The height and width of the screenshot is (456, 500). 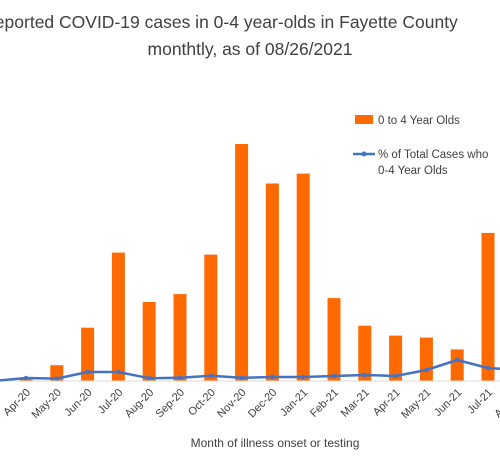 What do you see at coordinates (324, 403) in the screenshot?
I see `x-tick-Feb-21: Feb-21` at bounding box center [324, 403].